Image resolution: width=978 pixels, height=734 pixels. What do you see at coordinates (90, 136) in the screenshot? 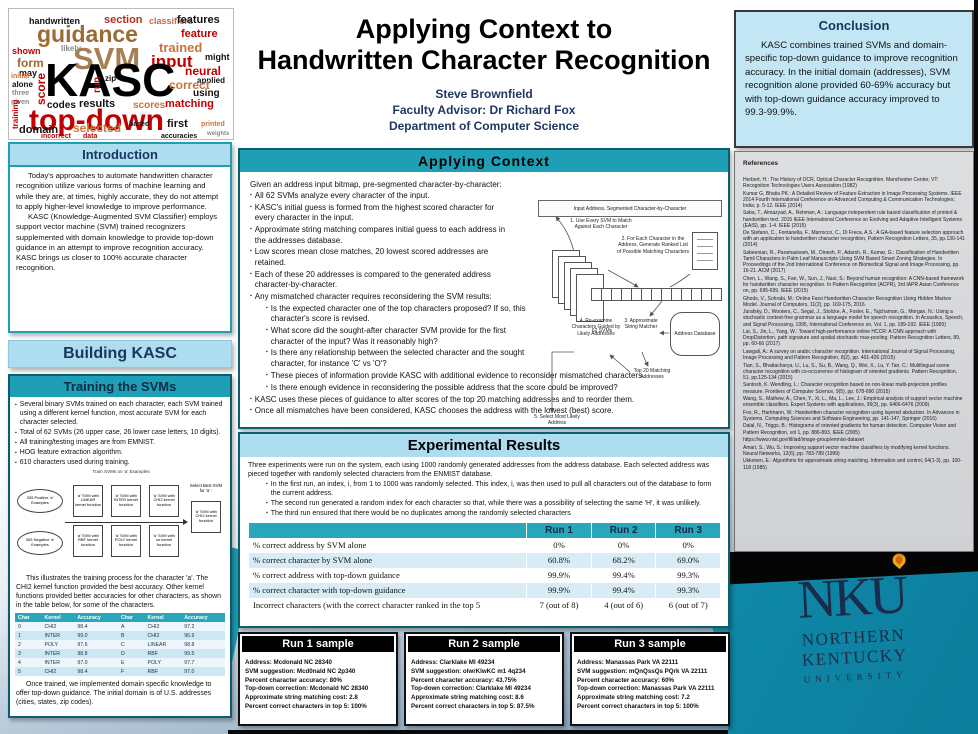
I see `wordcloud-word: data` at bounding box center [90, 136].